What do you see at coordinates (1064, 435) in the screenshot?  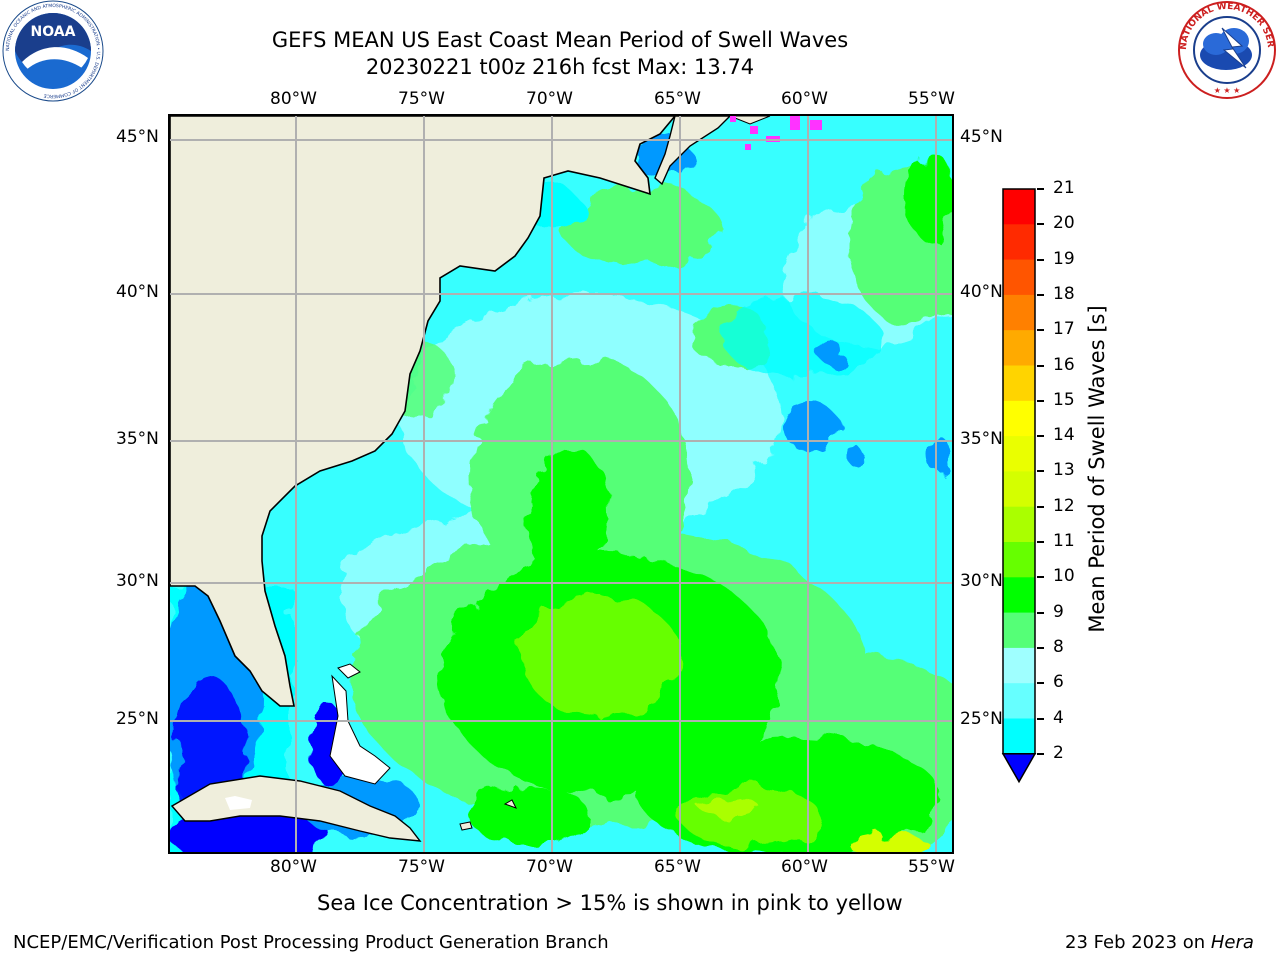 I see `colorbar-tick-label: 14` at bounding box center [1064, 435].